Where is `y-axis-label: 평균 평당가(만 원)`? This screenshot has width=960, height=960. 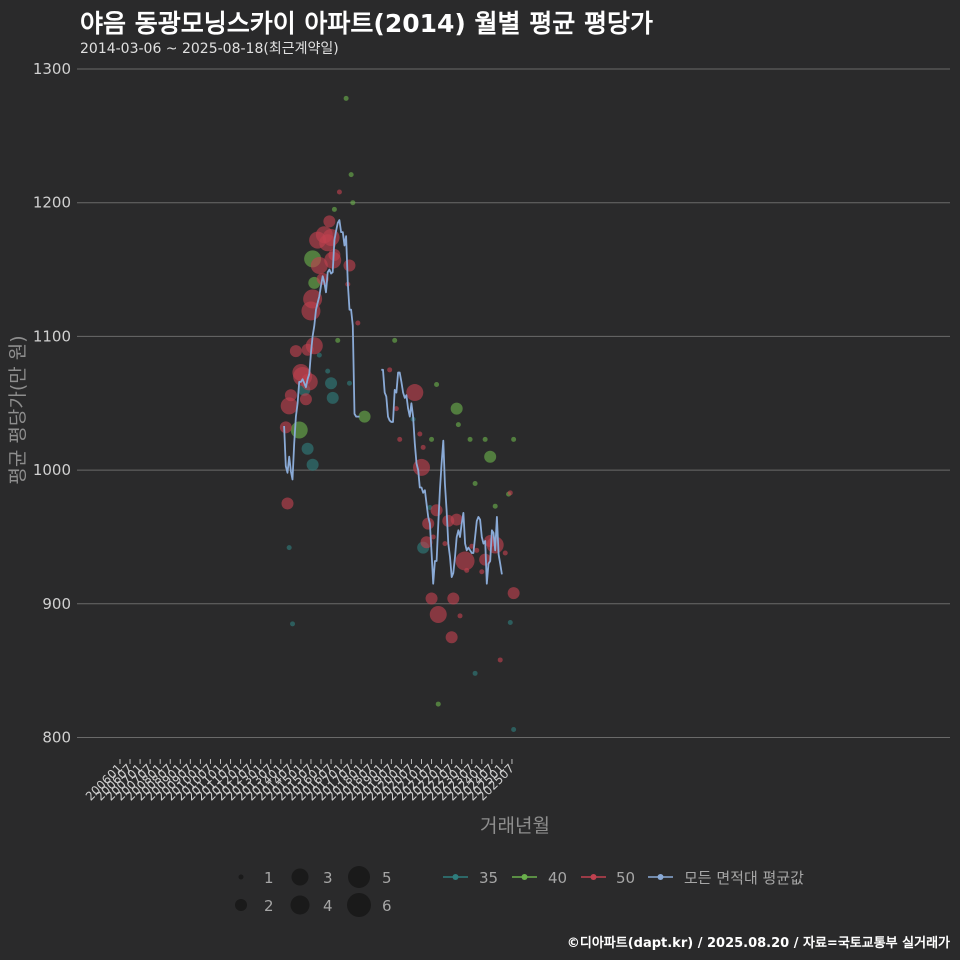 y-axis-label: 평균 평당가(만 원) is located at coordinates (18, 409).